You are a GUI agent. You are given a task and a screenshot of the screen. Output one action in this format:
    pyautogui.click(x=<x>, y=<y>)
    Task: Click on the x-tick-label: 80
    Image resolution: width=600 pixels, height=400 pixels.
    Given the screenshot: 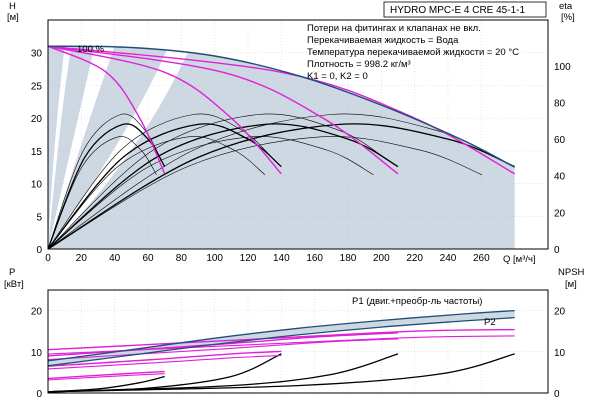 What is the action you would take?
    pyautogui.click(x=182, y=258)
    